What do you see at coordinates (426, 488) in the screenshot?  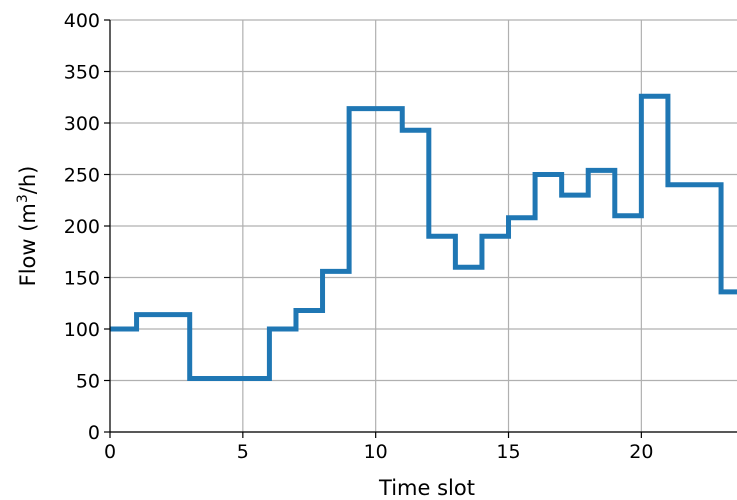 I see `x-axis-label: Time slot` at bounding box center [426, 488].